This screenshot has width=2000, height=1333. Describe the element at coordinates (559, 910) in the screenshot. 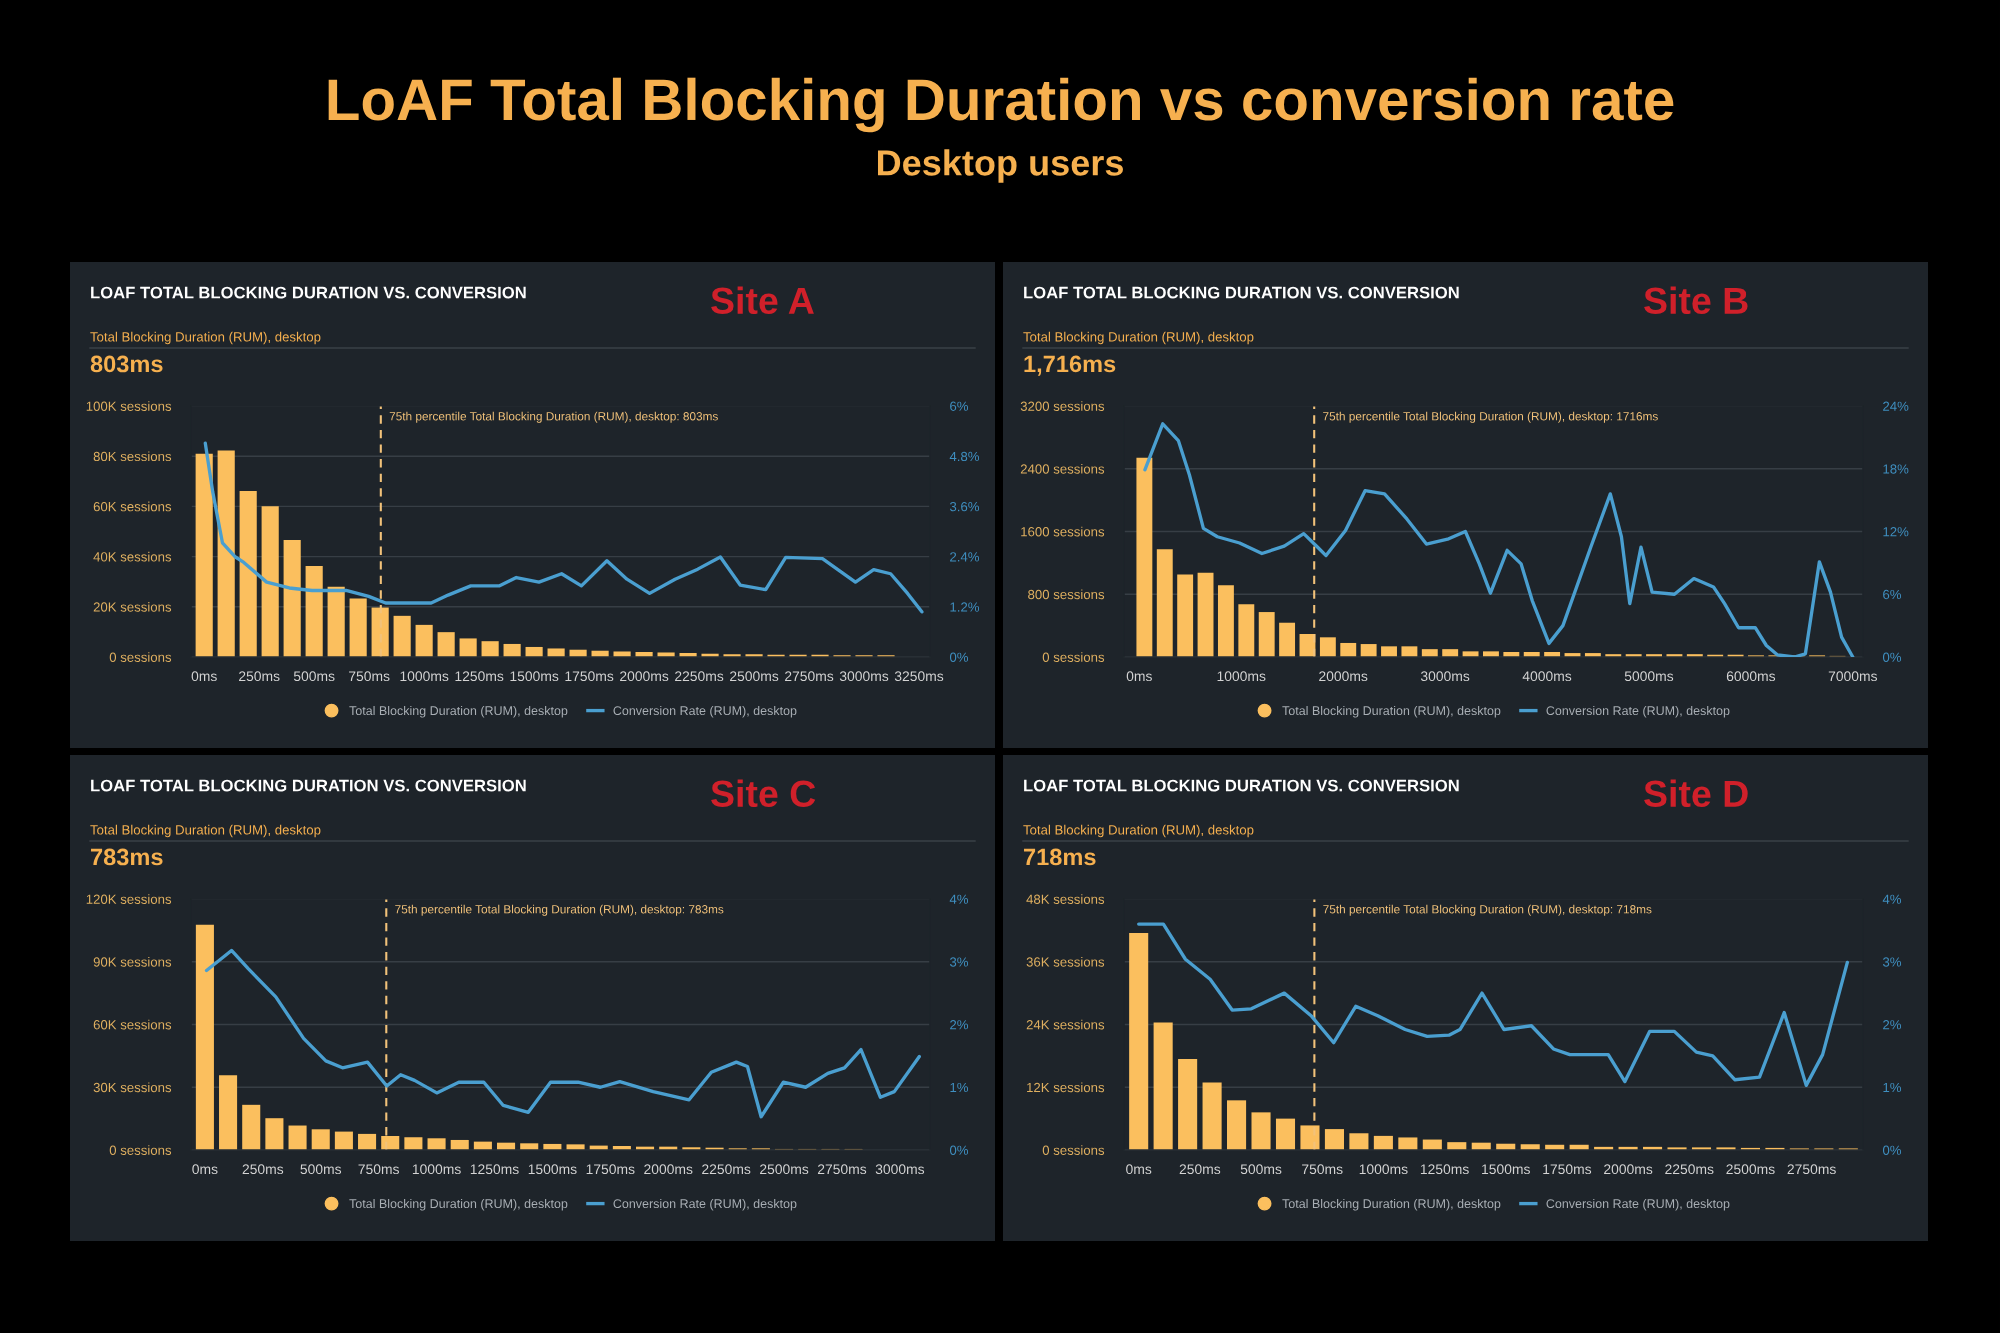

I see `ref-line-label: 75th percentile Total Blocking Duration (RUM), desktop: 783ms` at that location.